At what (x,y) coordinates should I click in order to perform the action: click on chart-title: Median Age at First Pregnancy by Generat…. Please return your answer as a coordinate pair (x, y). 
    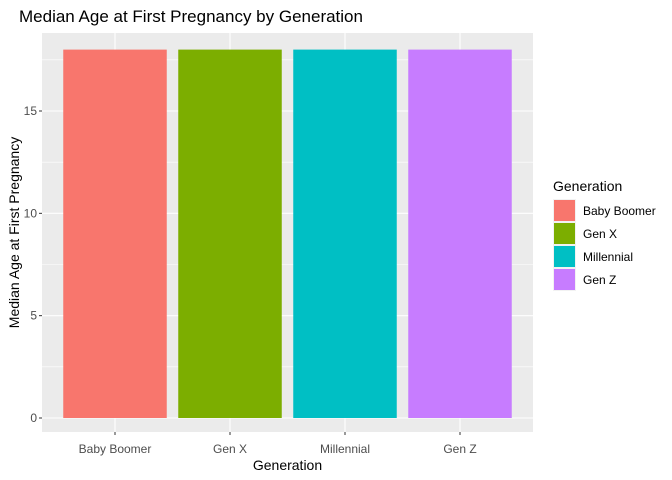
    Looking at the image, I should click on (191, 16).